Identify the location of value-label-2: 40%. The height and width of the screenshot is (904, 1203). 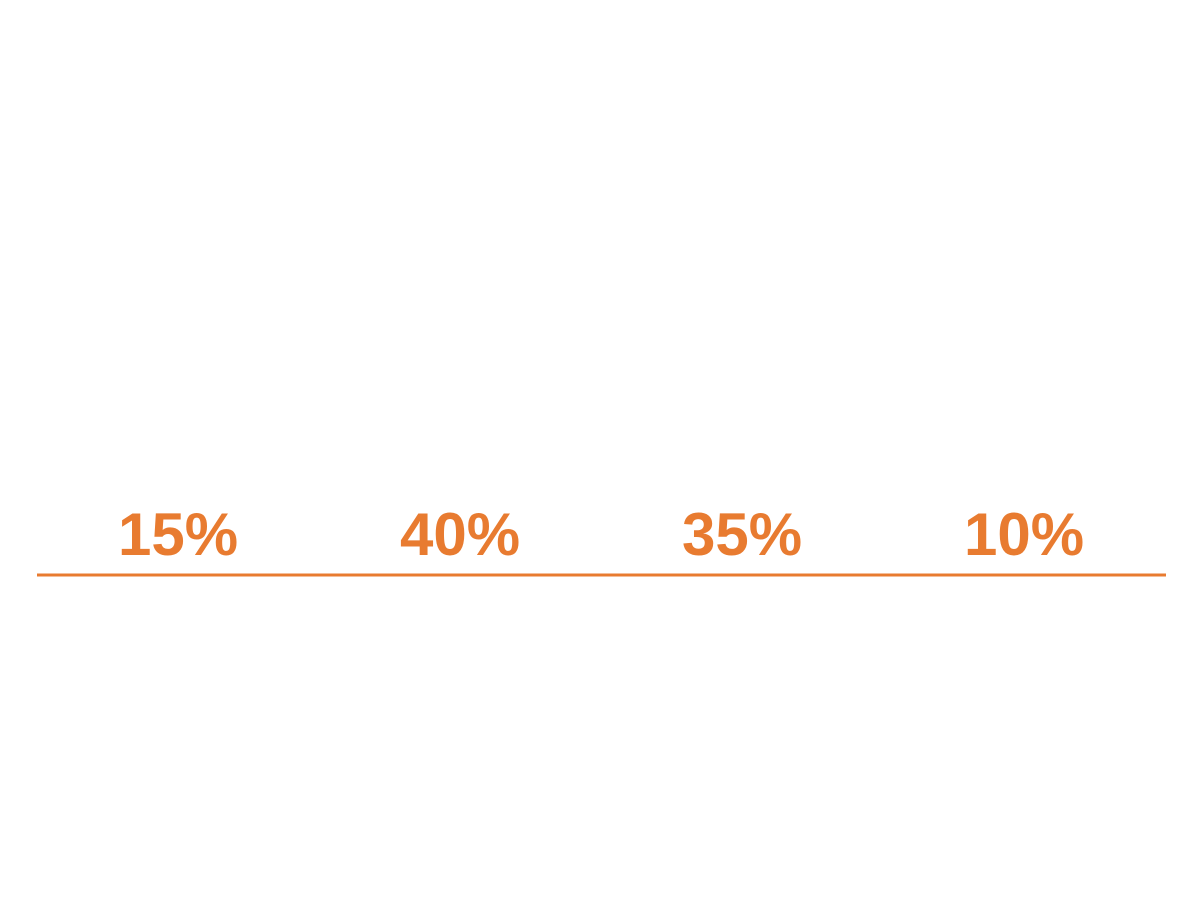
(460, 534).